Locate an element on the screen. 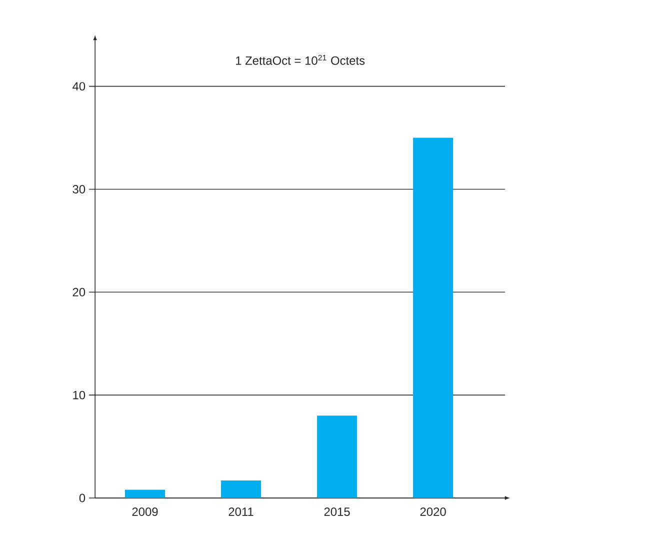 The height and width of the screenshot is (542, 650). x-tick-label: 2015 is located at coordinates (337, 512).